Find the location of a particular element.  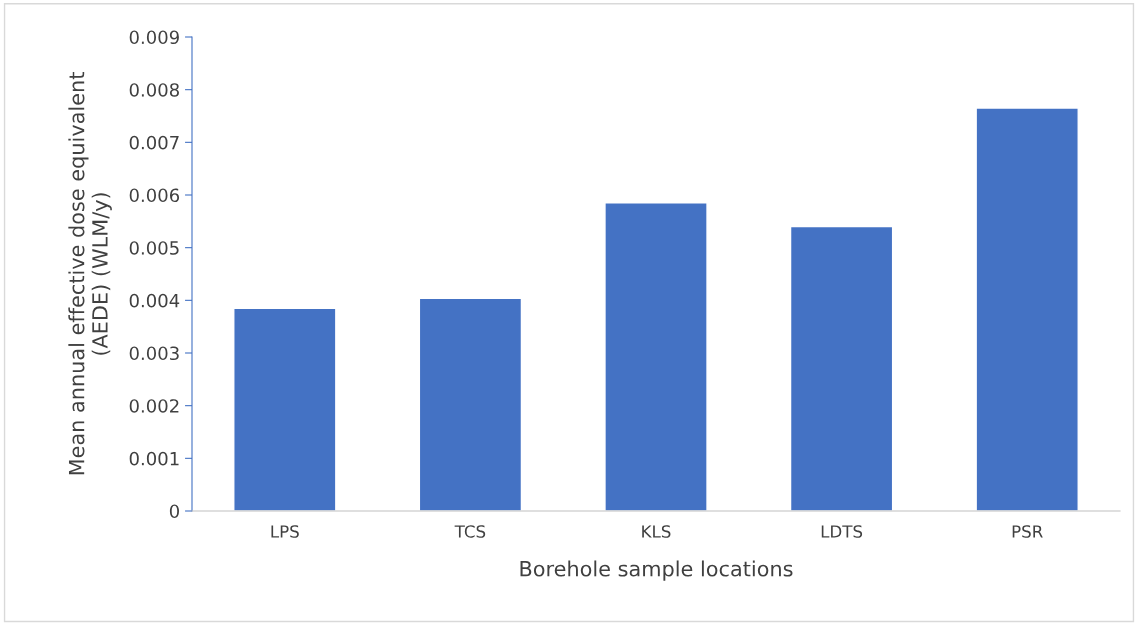

y-tick-label: 0.008 is located at coordinates (154, 90).